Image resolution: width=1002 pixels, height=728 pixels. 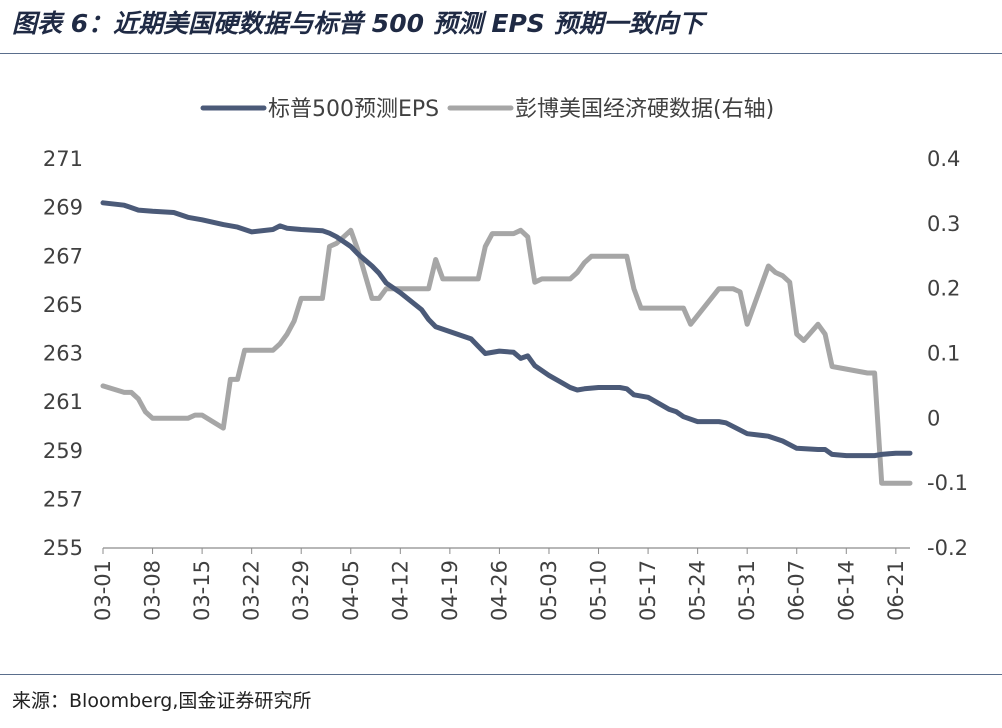 What do you see at coordinates (487, 109) in the screenshot?
I see `legend: 标普500预测EPS 彭博美国经济硬数据(右轴)` at bounding box center [487, 109].